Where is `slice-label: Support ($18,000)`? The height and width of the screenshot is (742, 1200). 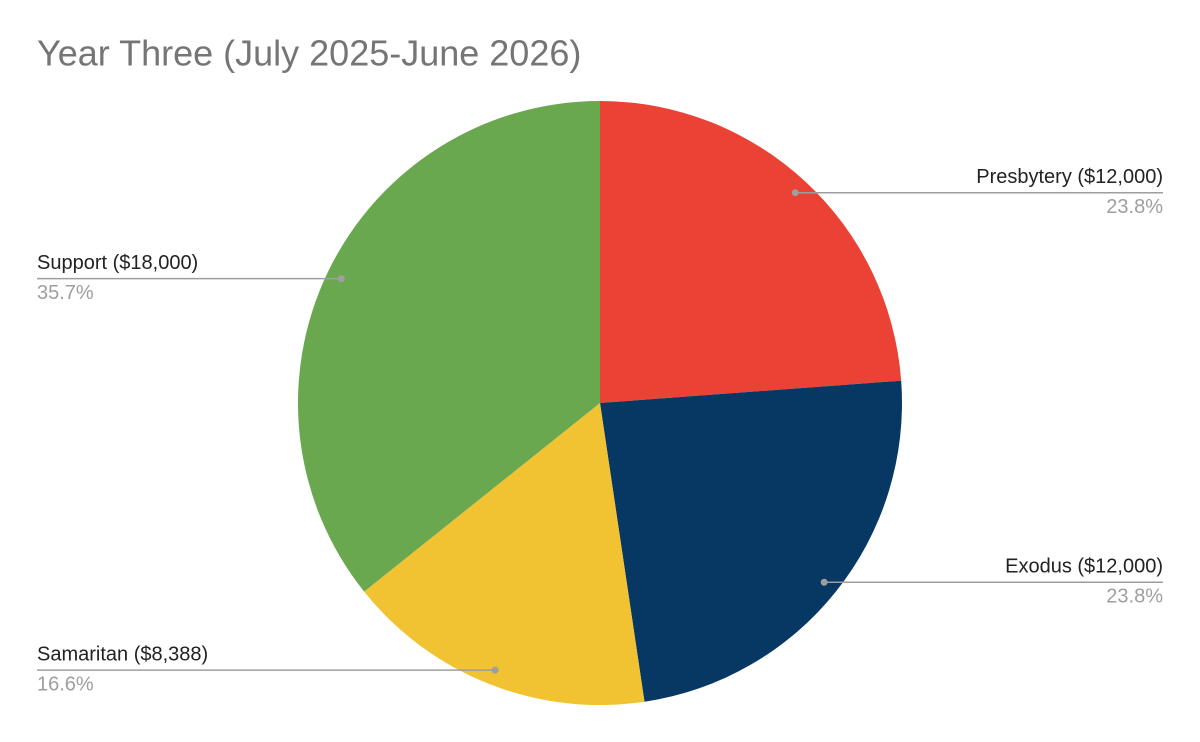
slice-label: Support ($18,000) is located at coordinates (117, 263).